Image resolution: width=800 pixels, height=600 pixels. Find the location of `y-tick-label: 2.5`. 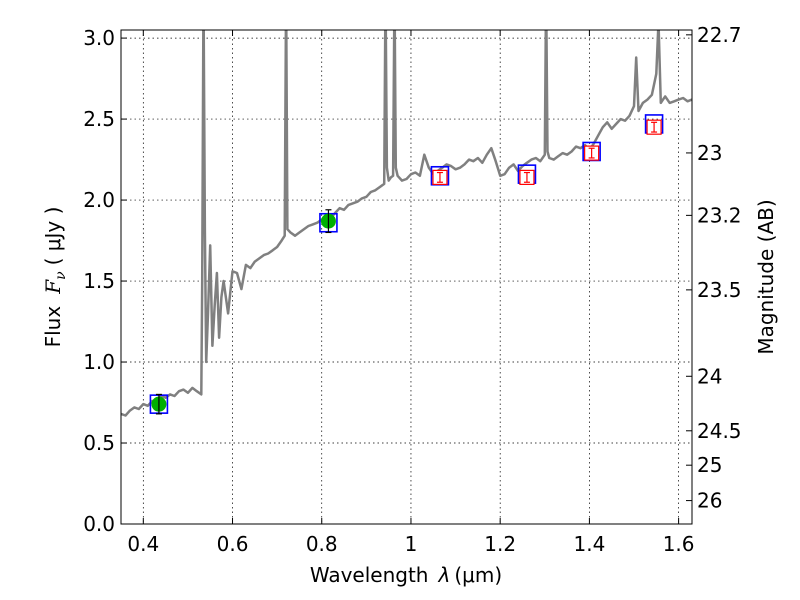

y-tick-label: 2.5 is located at coordinates (99, 119).